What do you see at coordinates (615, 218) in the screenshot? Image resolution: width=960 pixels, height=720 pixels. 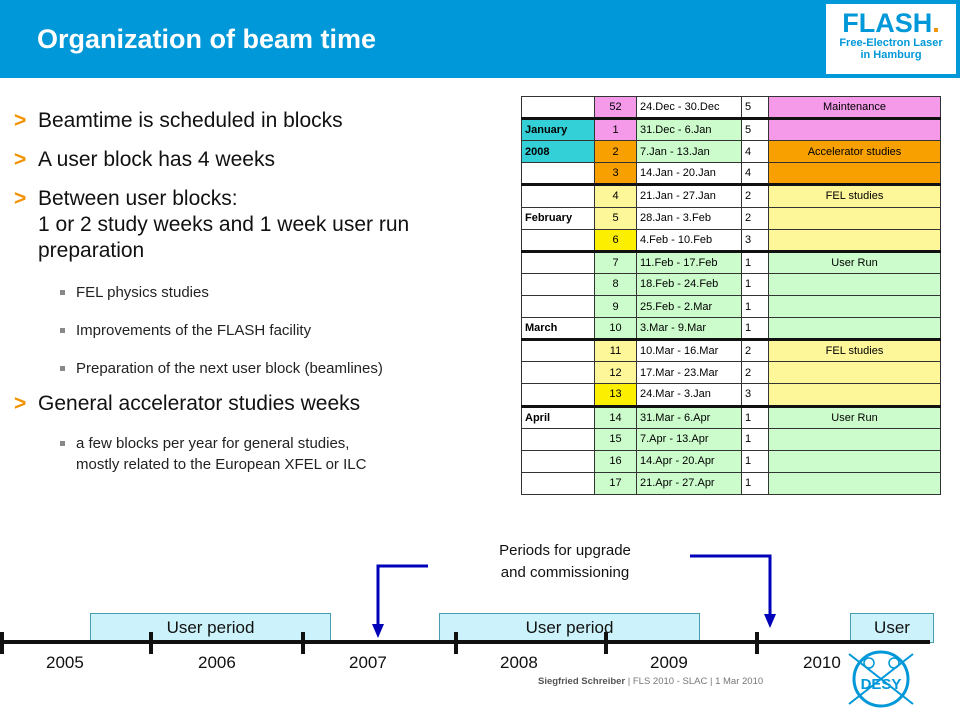 I see `week-cell: 5` at bounding box center [615, 218].